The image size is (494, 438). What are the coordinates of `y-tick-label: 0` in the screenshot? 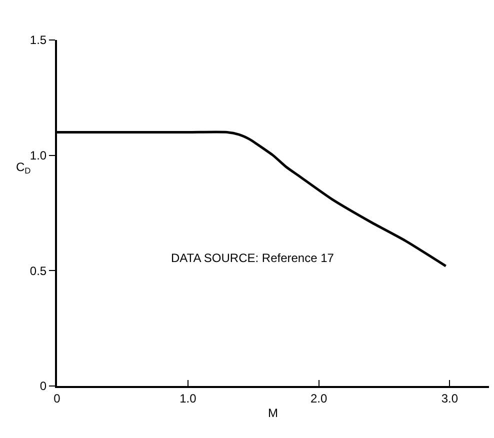 It's located at (43, 386).